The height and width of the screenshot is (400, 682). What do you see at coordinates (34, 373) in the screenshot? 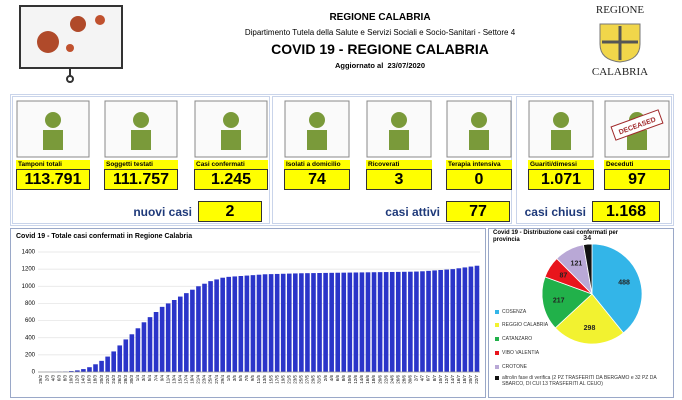
I see `y-tick-label: 0` at bounding box center [34, 373].